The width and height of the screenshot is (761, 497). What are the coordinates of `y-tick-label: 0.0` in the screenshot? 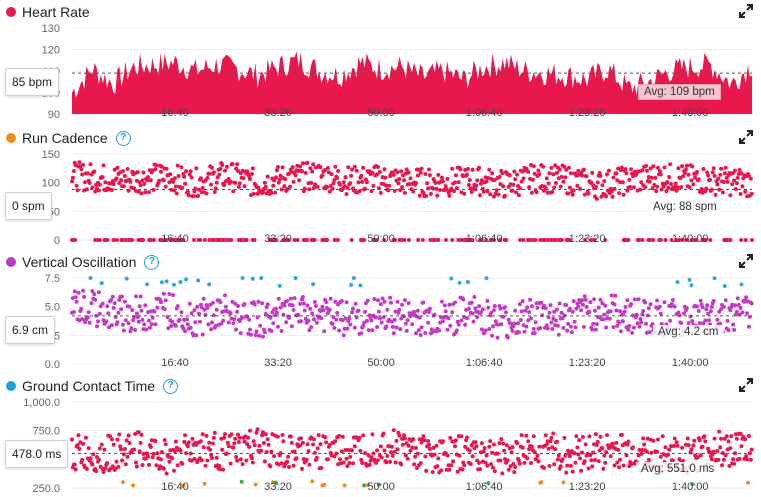 It's located at (52, 365).